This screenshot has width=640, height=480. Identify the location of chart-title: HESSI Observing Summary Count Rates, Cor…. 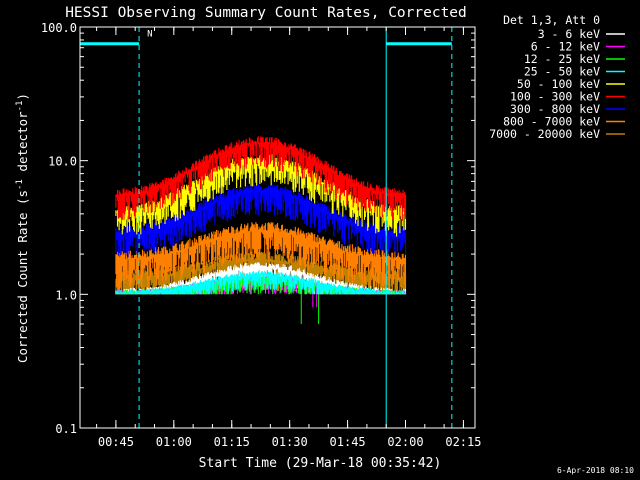
(266, 13).